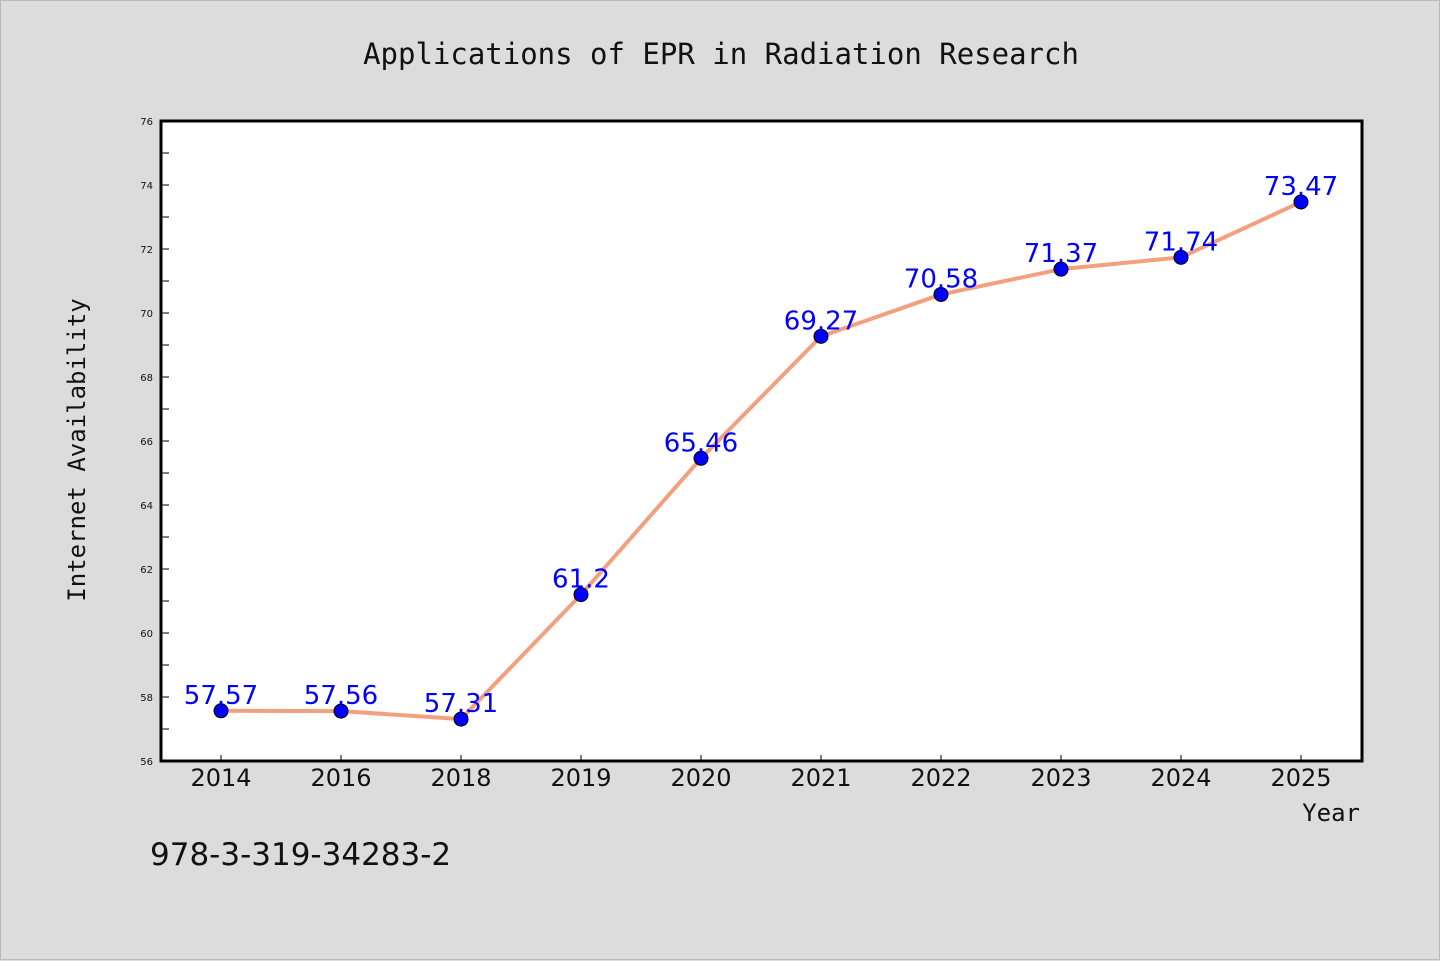  I want to click on y-tick-label: 64, so click(146, 506).